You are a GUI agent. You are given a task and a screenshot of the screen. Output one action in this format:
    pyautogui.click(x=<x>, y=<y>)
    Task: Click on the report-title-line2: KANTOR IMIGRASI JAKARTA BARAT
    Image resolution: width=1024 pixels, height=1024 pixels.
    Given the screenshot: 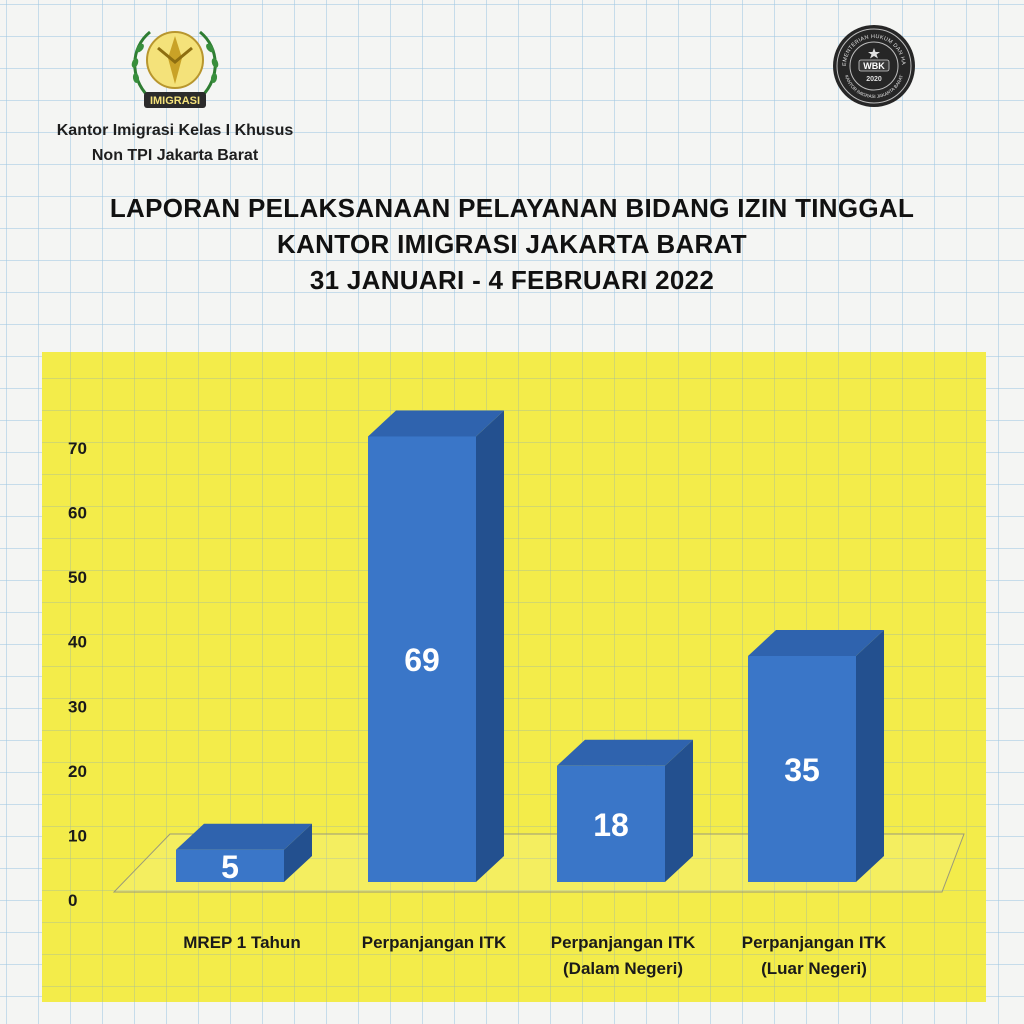 What is the action you would take?
    pyautogui.click(x=512, y=244)
    